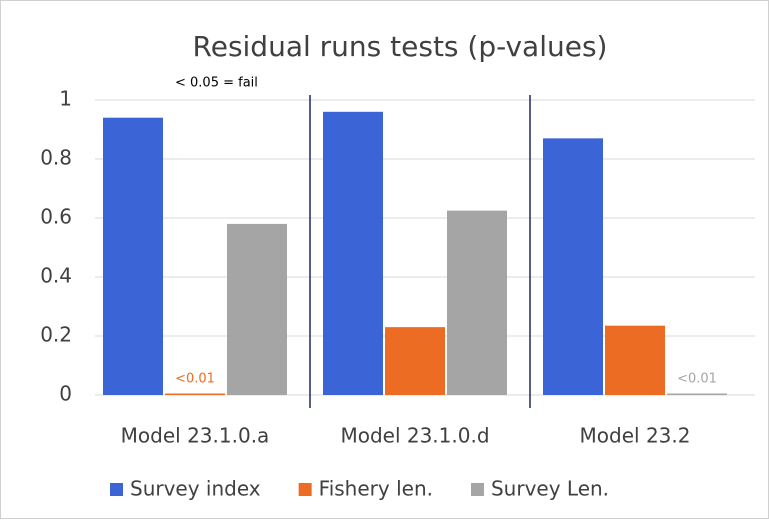 The image size is (769, 523). What do you see at coordinates (635, 436) in the screenshot?
I see `x-tick-label: Model 23.2` at bounding box center [635, 436].